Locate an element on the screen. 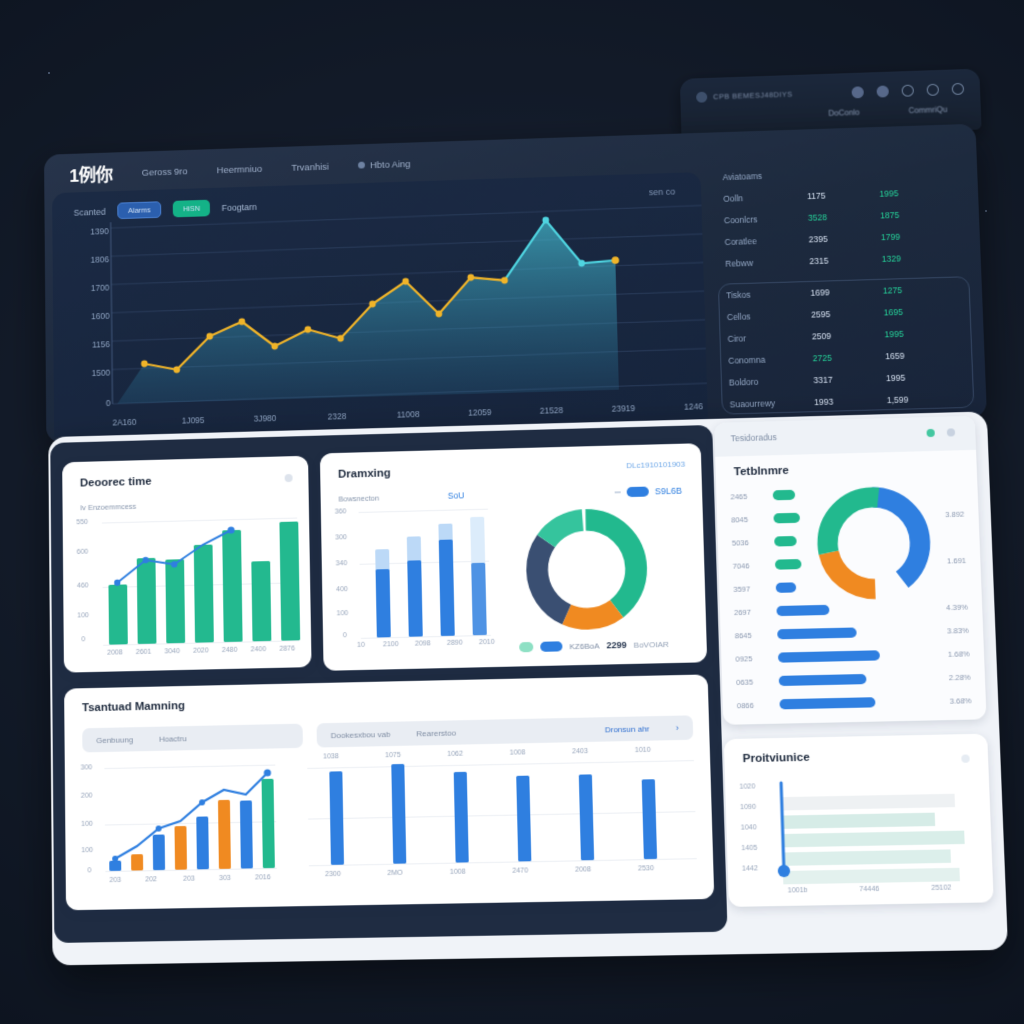  bluebars-xtick-5: 2530 is located at coordinates (645, 869).